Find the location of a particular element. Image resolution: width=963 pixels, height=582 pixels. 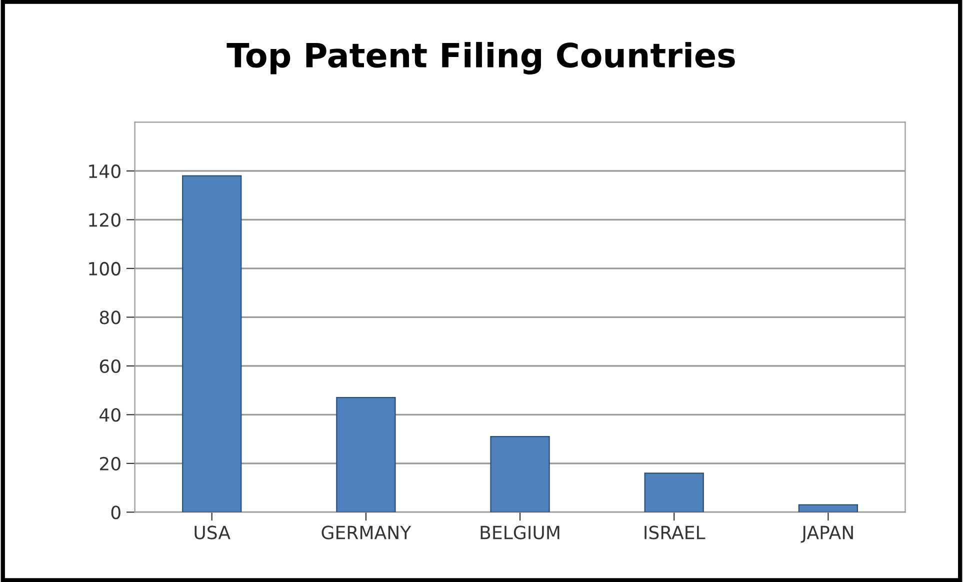

x-tick-label: ISRAEL is located at coordinates (675, 533).